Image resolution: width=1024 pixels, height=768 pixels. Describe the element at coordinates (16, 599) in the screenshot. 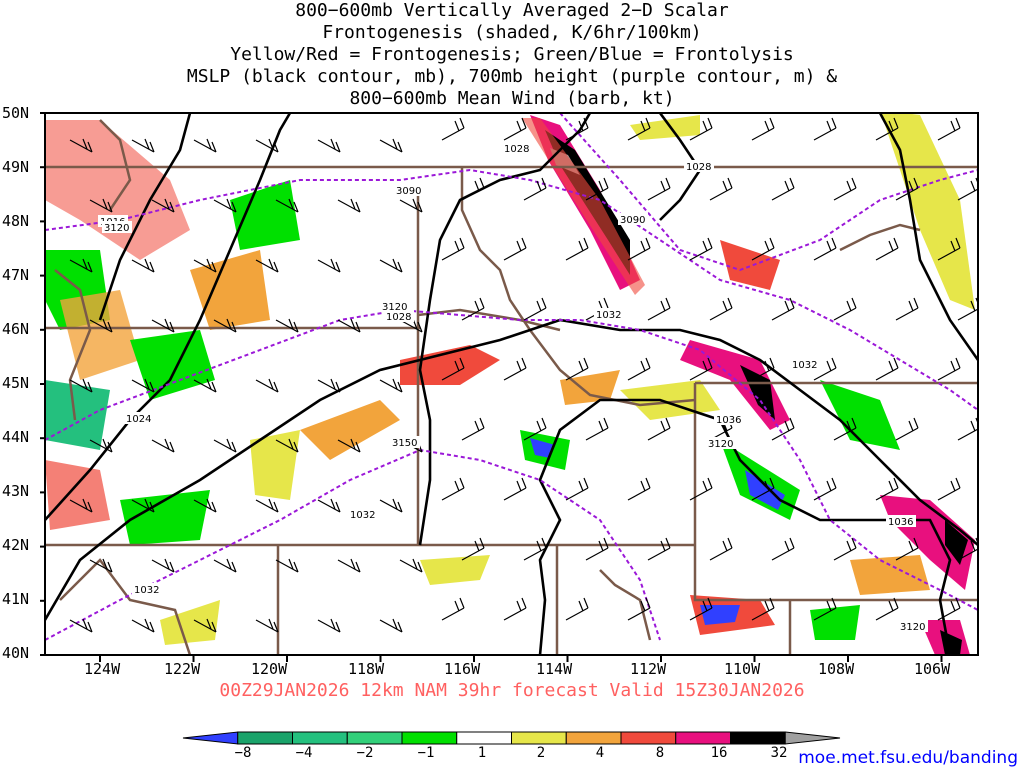

I see `lat-label: 41N` at that location.